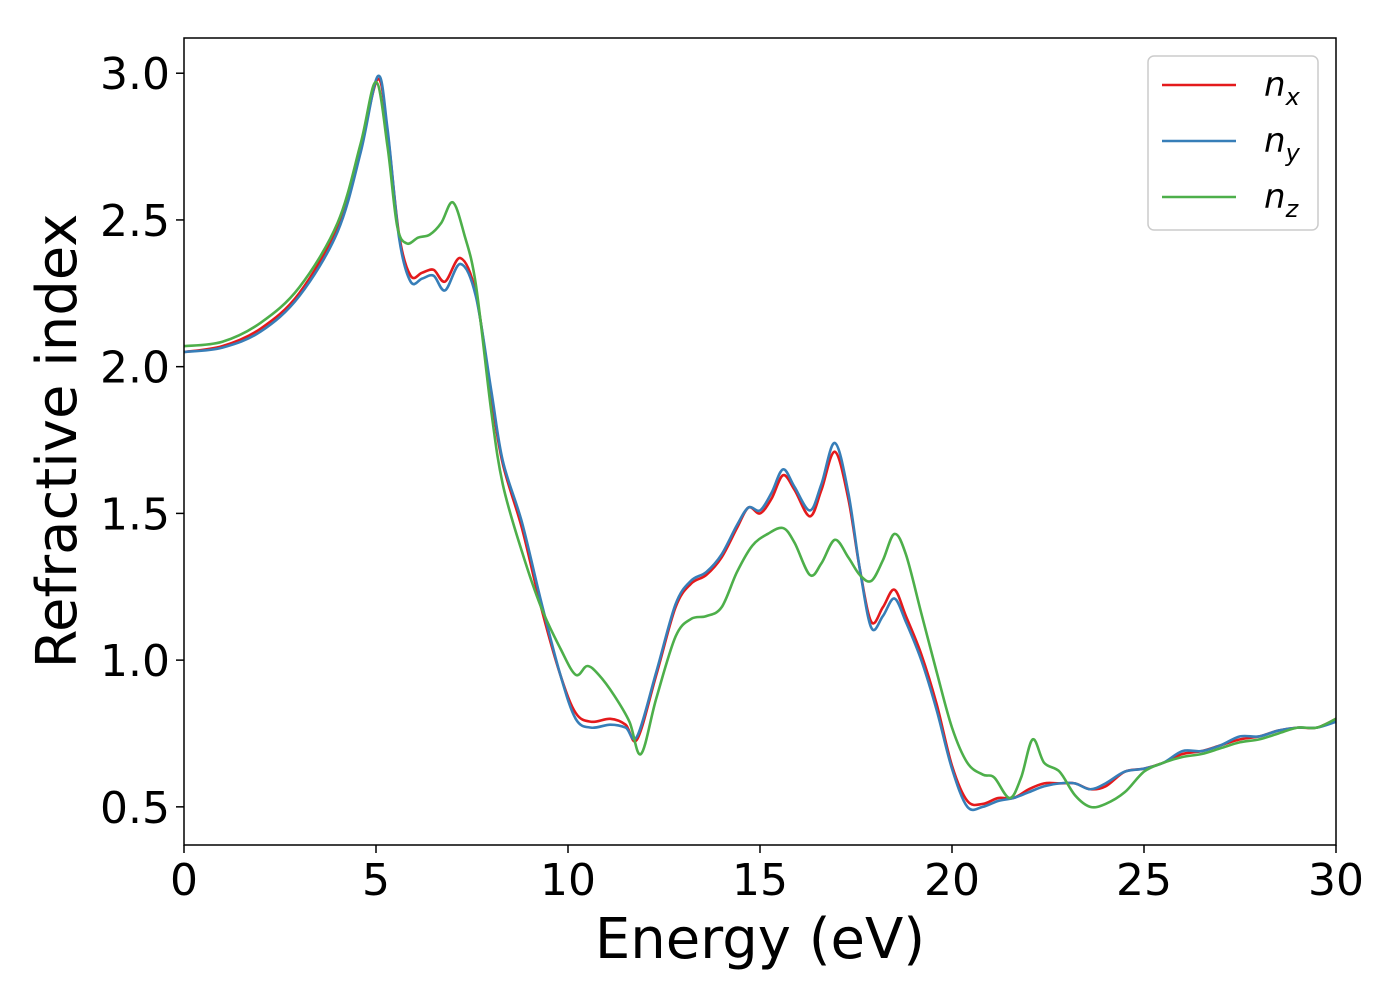 Image resolution: width=1400 pixels, height=1000 pixels. I want to click on y-axis-label: Refractive index, so click(57, 441).